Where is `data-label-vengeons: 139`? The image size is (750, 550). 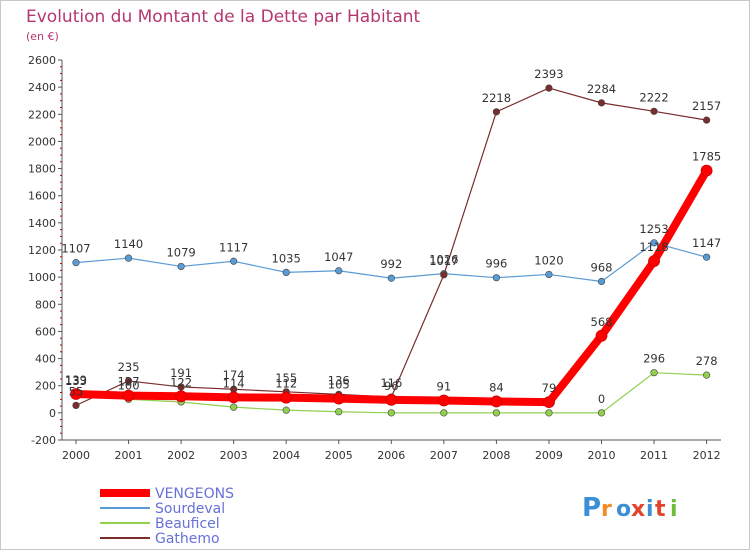 data-label-vengeons: 139 is located at coordinates (76, 380).